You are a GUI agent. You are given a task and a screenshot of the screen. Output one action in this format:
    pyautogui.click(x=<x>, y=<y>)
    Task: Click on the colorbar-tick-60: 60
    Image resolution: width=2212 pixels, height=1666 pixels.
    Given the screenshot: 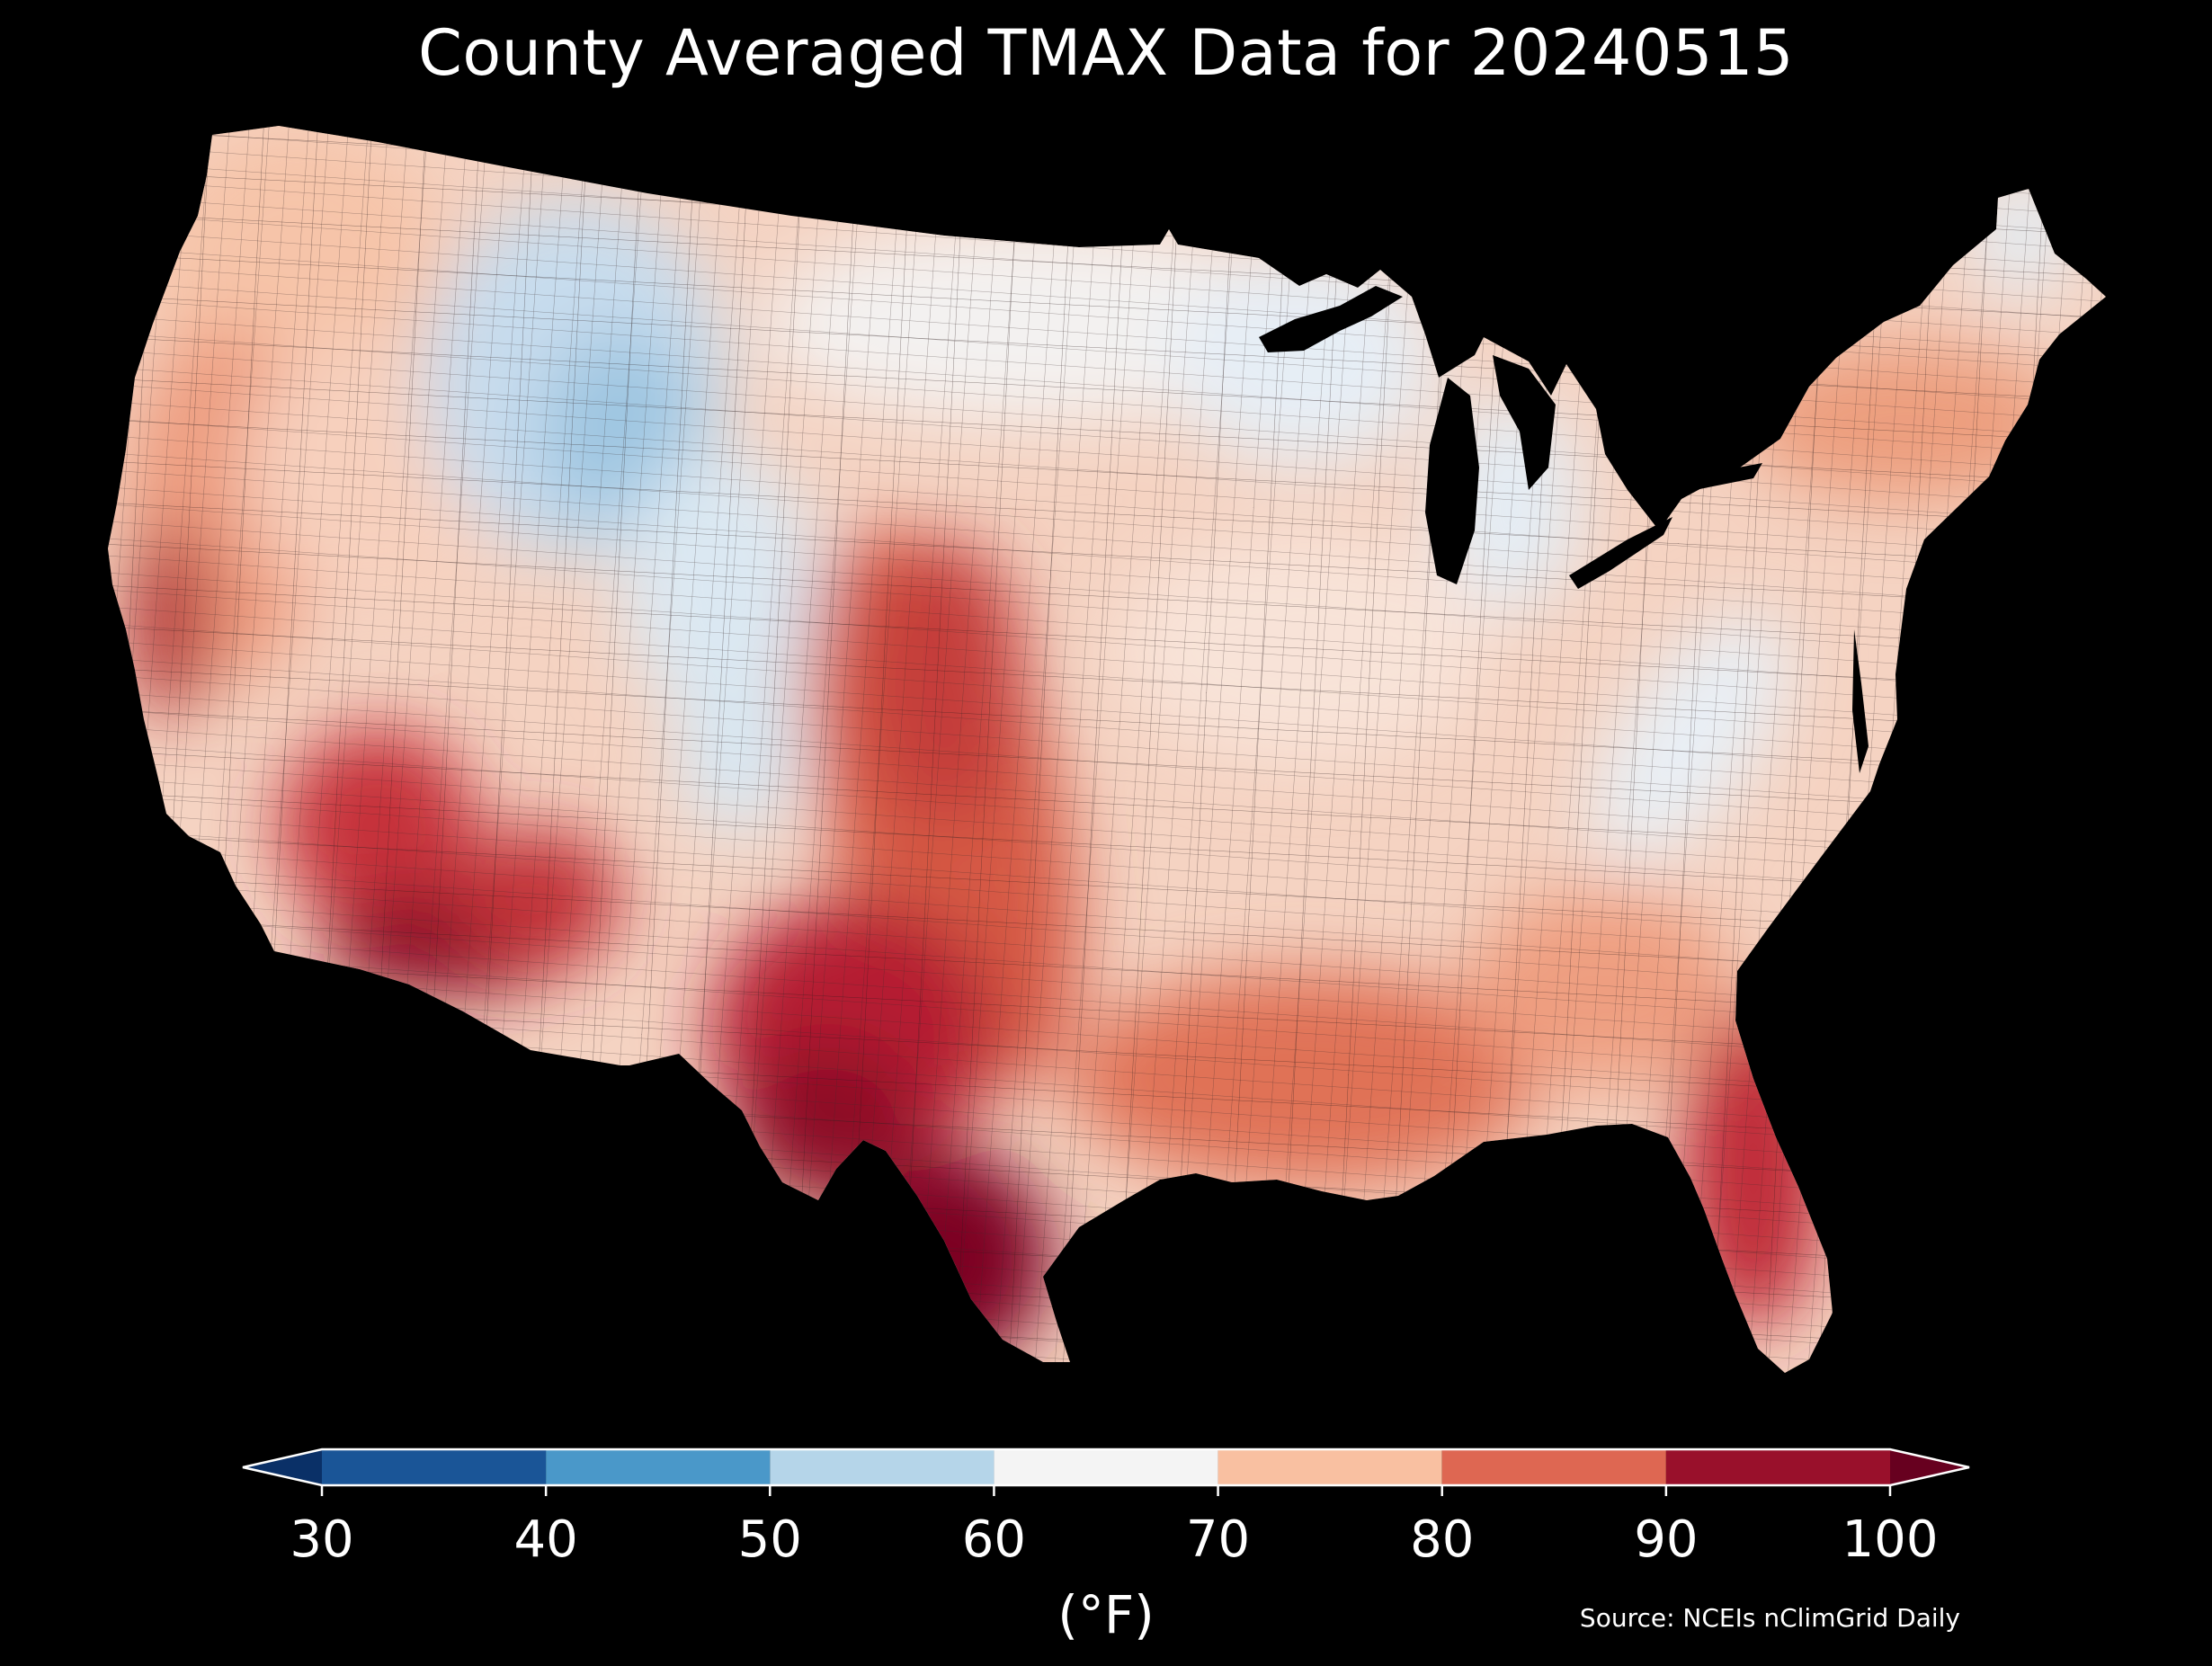 What is the action you would take?
    pyautogui.click(x=994, y=1540)
    